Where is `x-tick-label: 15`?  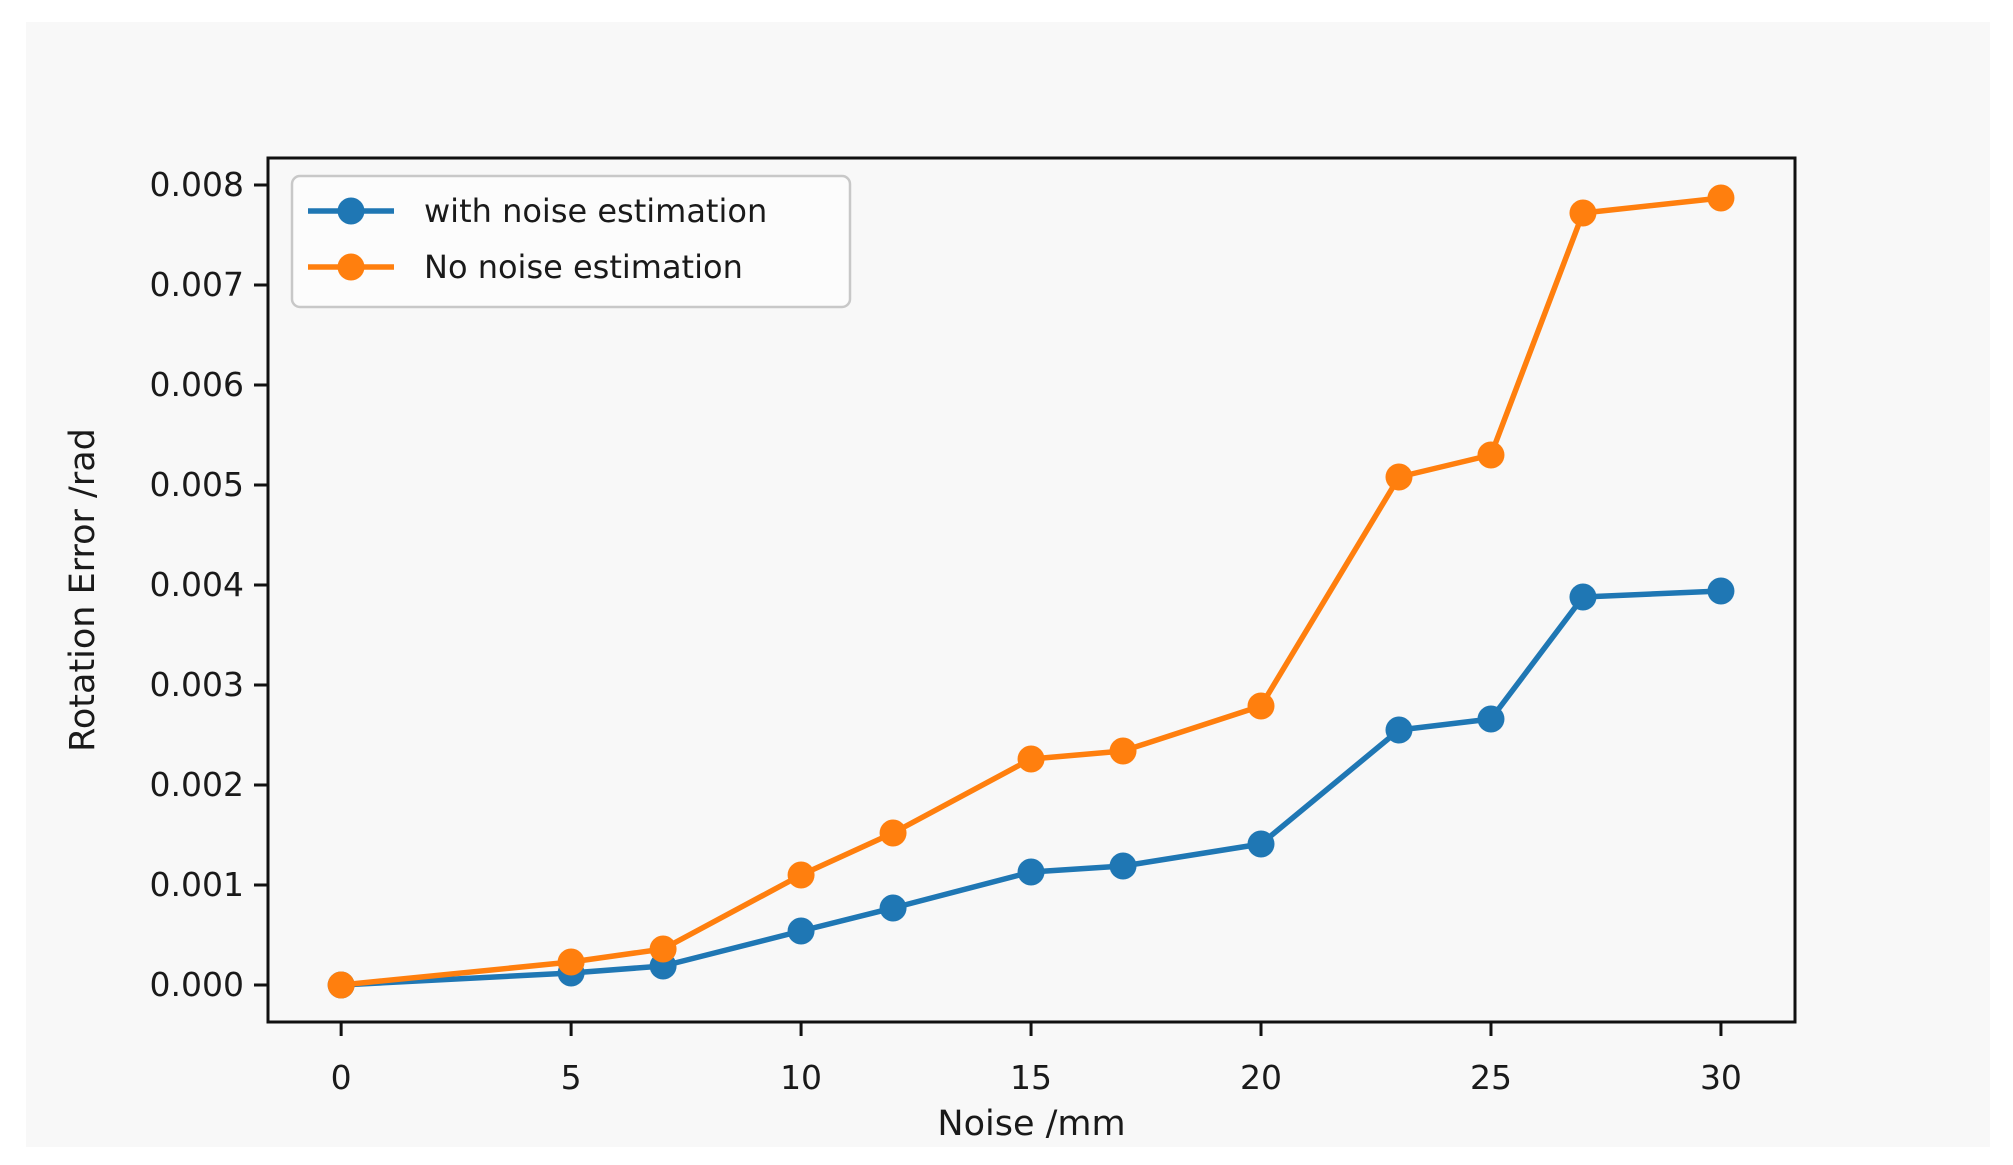 x-tick-label: 15 is located at coordinates (1031, 1077).